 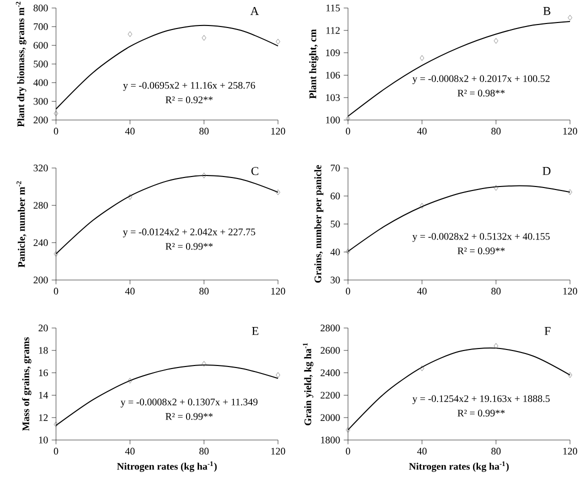 What do you see at coordinates (43, 440) in the screenshot?
I see `y-tick-label: 10` at bounding box center [43, 440].